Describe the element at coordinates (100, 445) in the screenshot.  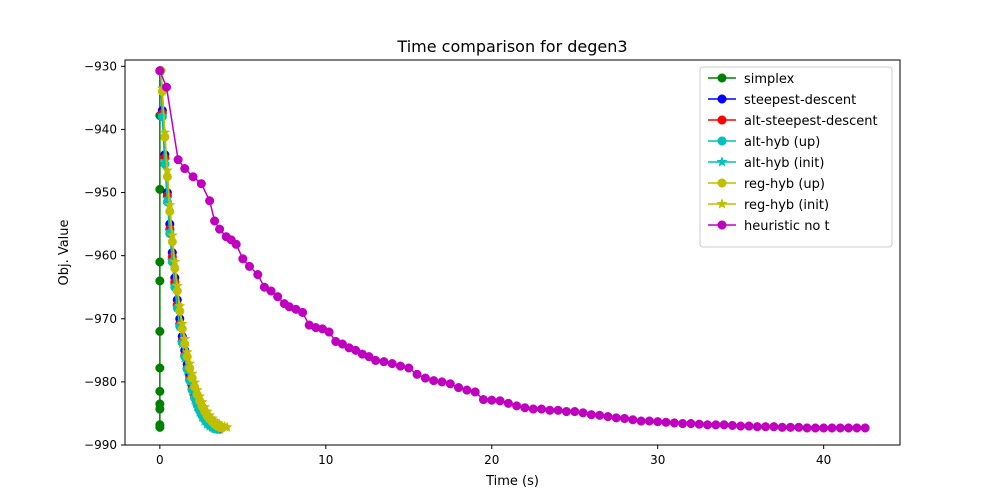
I see `y-tick-label: −990` at that location.